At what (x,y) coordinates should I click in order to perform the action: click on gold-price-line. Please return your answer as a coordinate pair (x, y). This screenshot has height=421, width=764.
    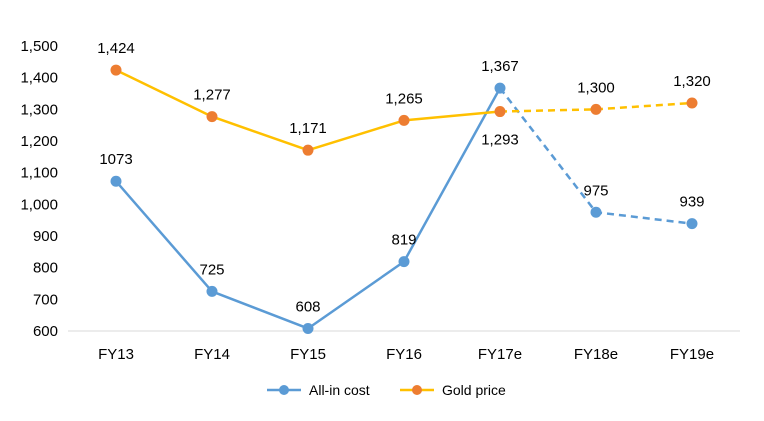
    Looking at the image, I should click on (308, 110).